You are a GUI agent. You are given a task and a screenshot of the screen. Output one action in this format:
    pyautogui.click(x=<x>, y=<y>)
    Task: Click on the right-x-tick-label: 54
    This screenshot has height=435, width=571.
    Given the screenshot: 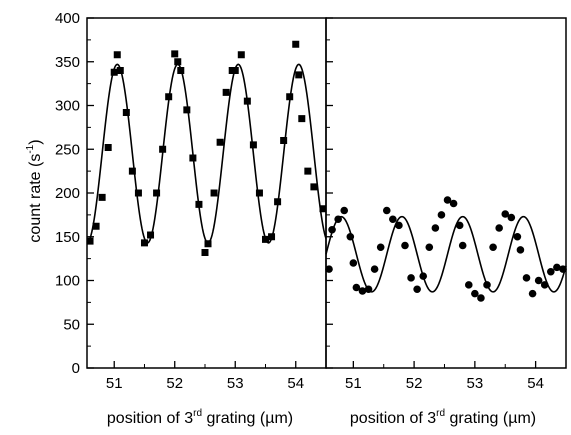 What is the action you would take?
    pyautogui.click(x=535, y=383)
    